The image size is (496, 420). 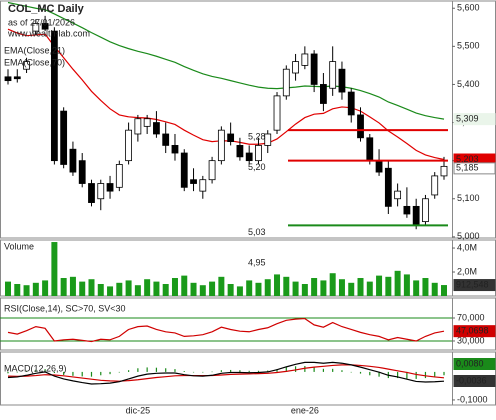 What do you see at coordinates (468, 236) in the screenshot?
I see `y-tick-label: 5,000` at bounding box center [468, 236].